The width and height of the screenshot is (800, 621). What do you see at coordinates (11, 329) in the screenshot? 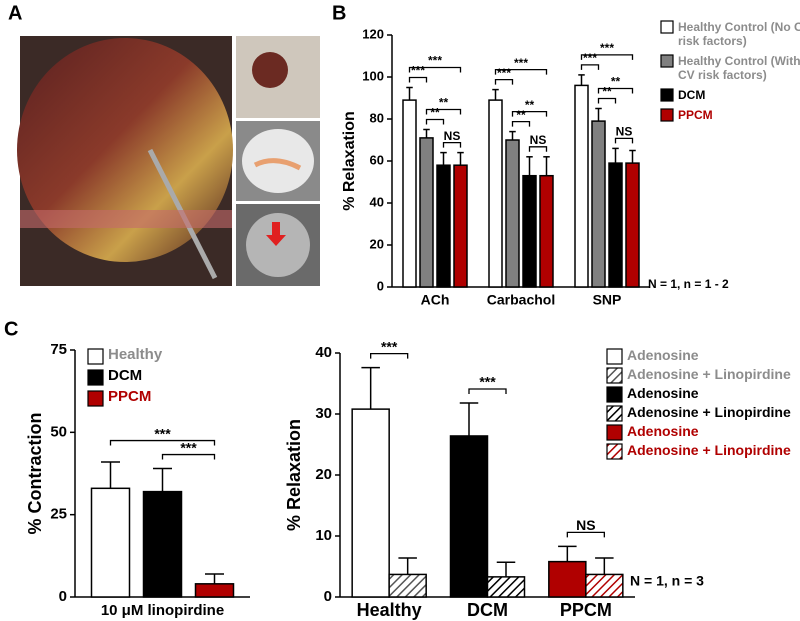
I see `panel-label: C` at bounding box center [11, 329].